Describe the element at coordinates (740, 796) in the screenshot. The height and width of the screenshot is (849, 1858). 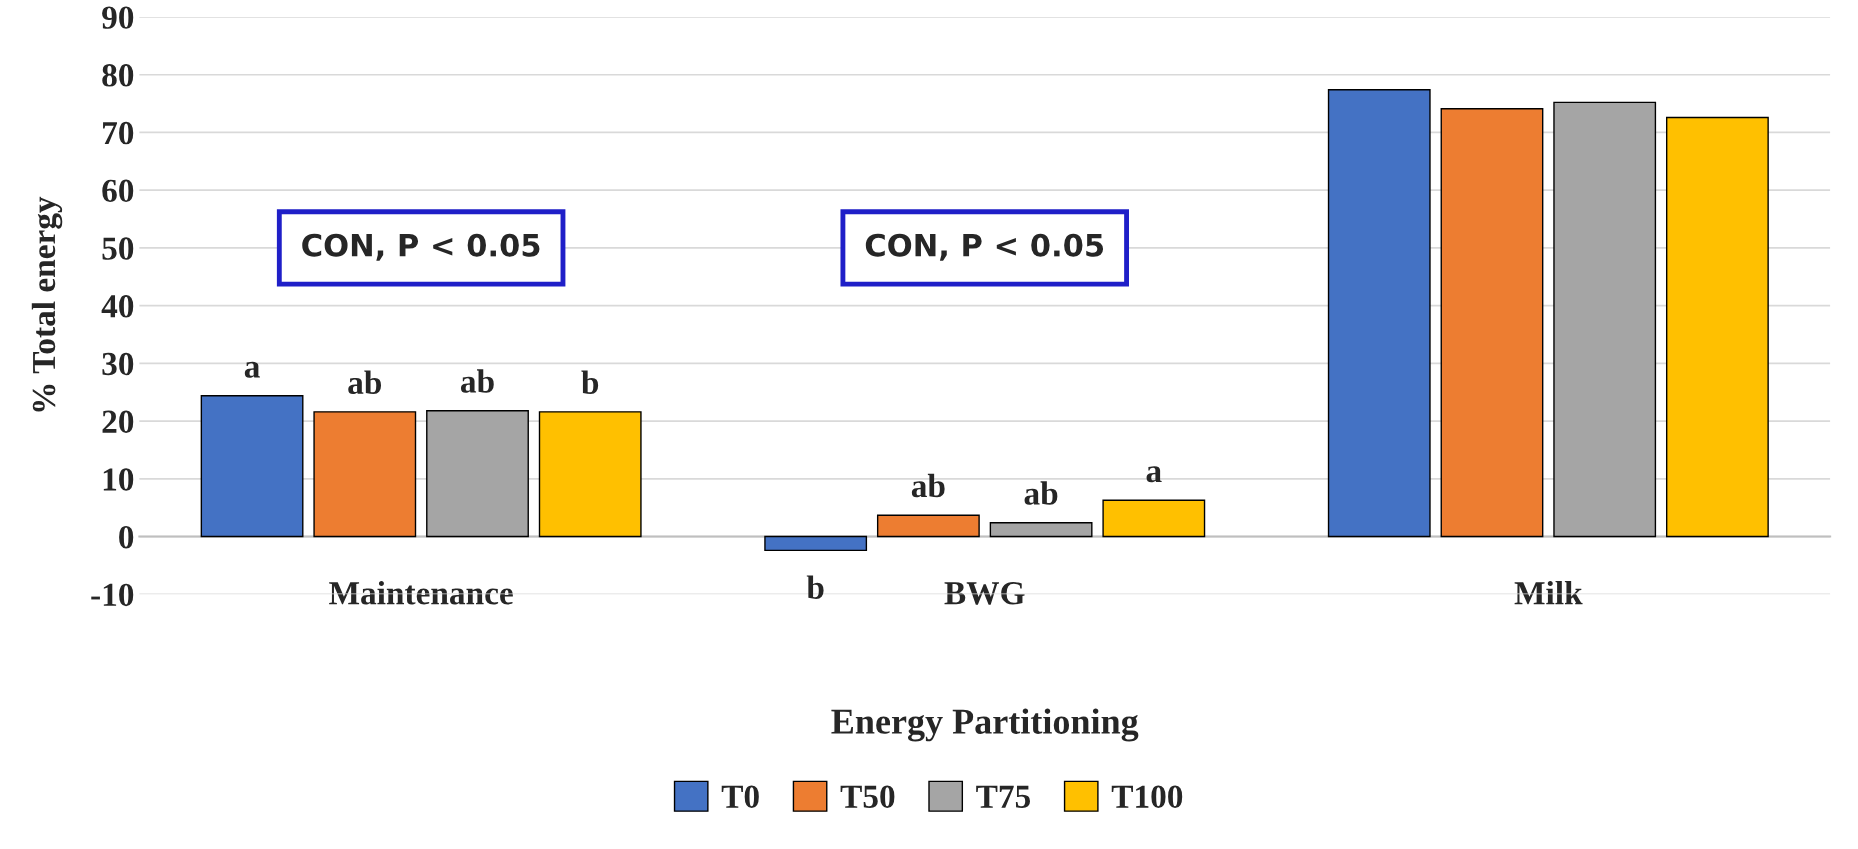
I see `legend-label: T0` at that location.